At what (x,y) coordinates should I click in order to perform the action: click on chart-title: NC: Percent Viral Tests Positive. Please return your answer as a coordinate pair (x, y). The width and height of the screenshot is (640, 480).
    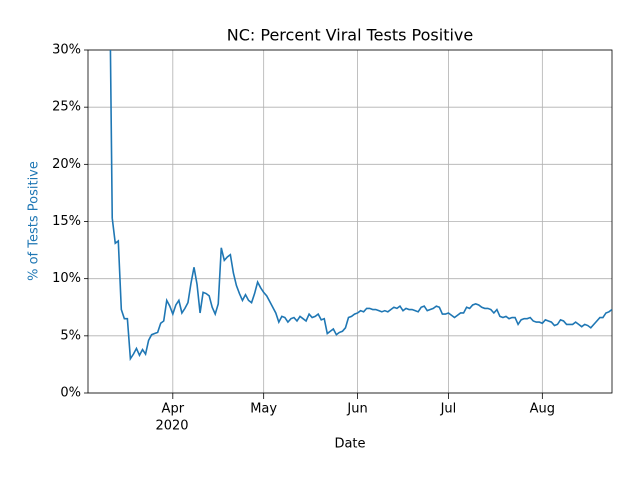
    Looking at the image, I should click on (350, 35).